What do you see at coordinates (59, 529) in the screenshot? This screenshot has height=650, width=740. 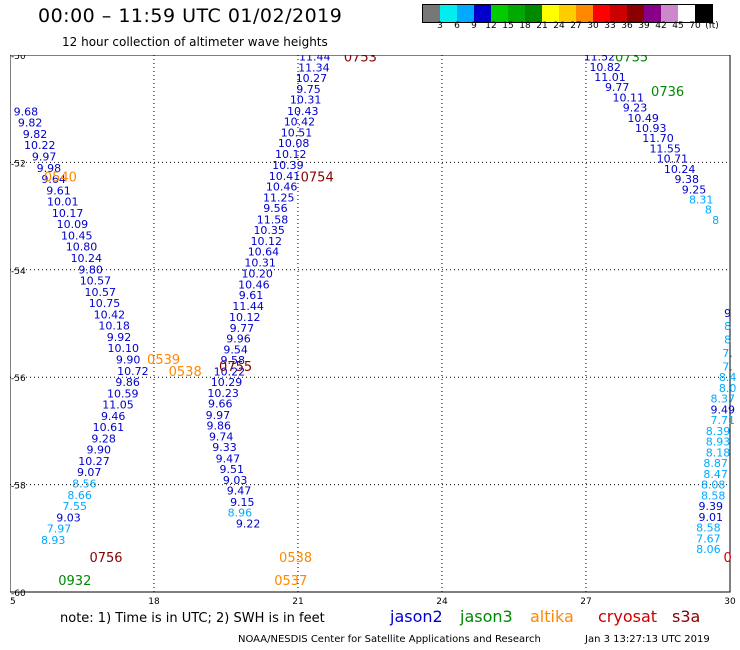 I see `wave-height-value: 7.97` at bounding box center [59, 529].